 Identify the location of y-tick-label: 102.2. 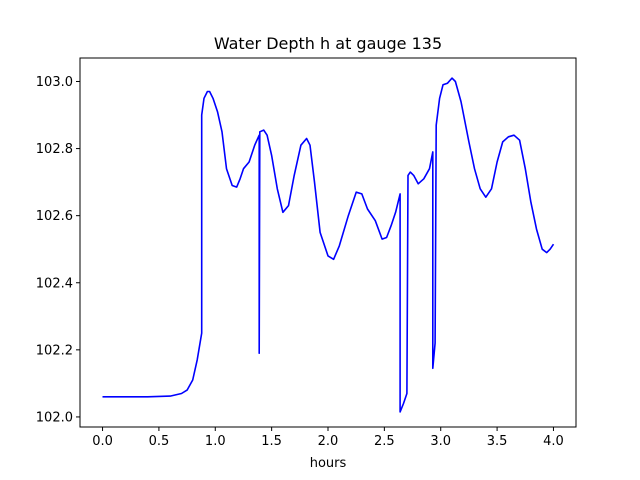
(54, 350).